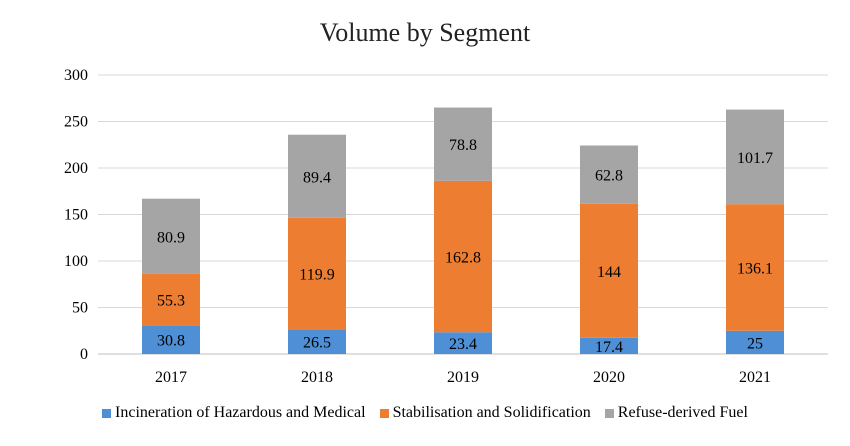  I want to click on y-tick-label: 200, so click(76, 168).